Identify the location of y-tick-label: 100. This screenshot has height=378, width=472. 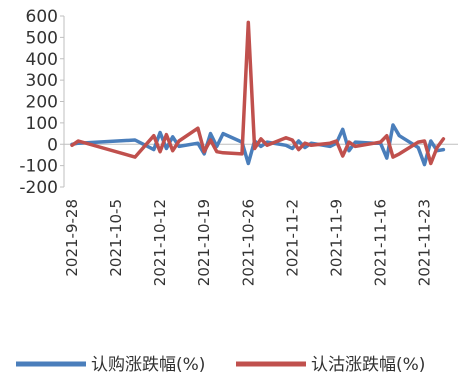
(42, 124).